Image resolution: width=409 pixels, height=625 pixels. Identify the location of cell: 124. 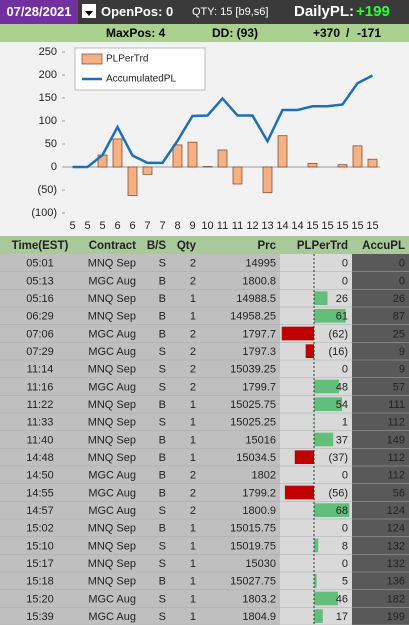
(396, 529).